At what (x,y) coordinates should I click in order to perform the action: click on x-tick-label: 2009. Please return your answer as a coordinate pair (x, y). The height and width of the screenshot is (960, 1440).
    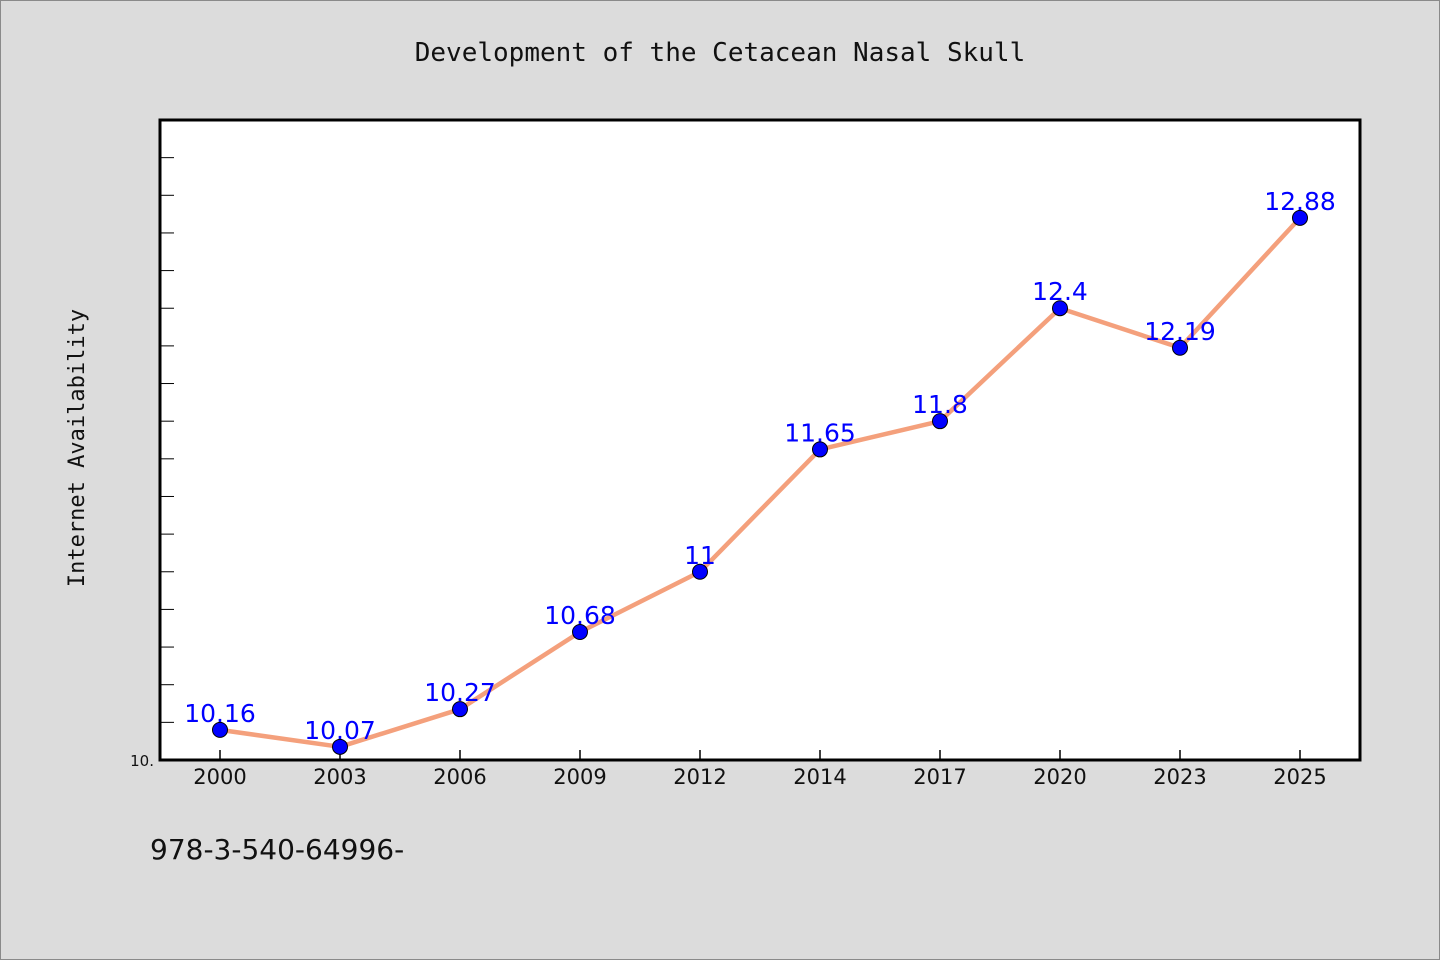
    Looking at the image, I should click on (579, 777).